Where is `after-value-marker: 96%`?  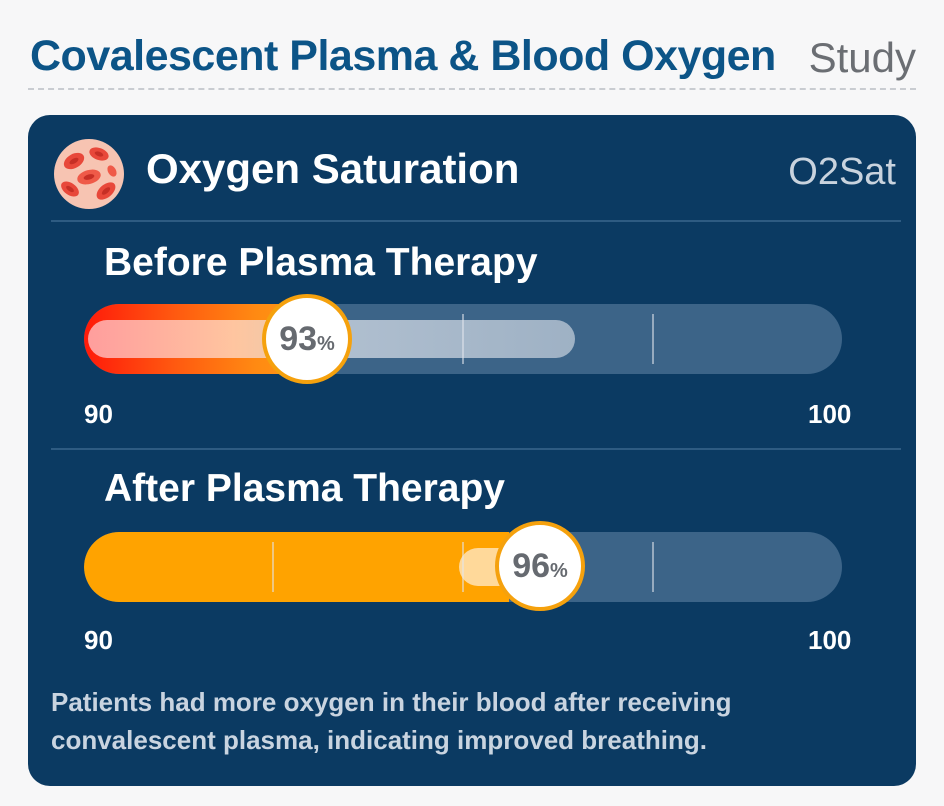 after-value-marker: 96% is located at coordinates (540, 566).